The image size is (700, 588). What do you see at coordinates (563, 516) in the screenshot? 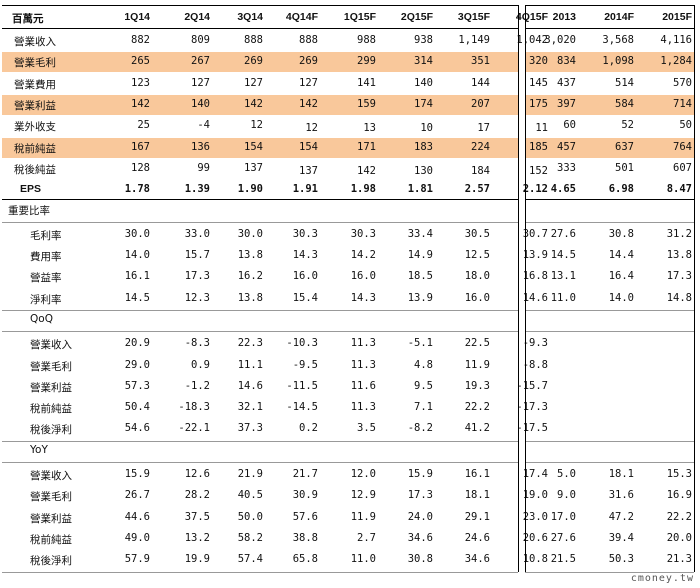
I see `table-cell: 17.0` at bounding box center [563, 516].